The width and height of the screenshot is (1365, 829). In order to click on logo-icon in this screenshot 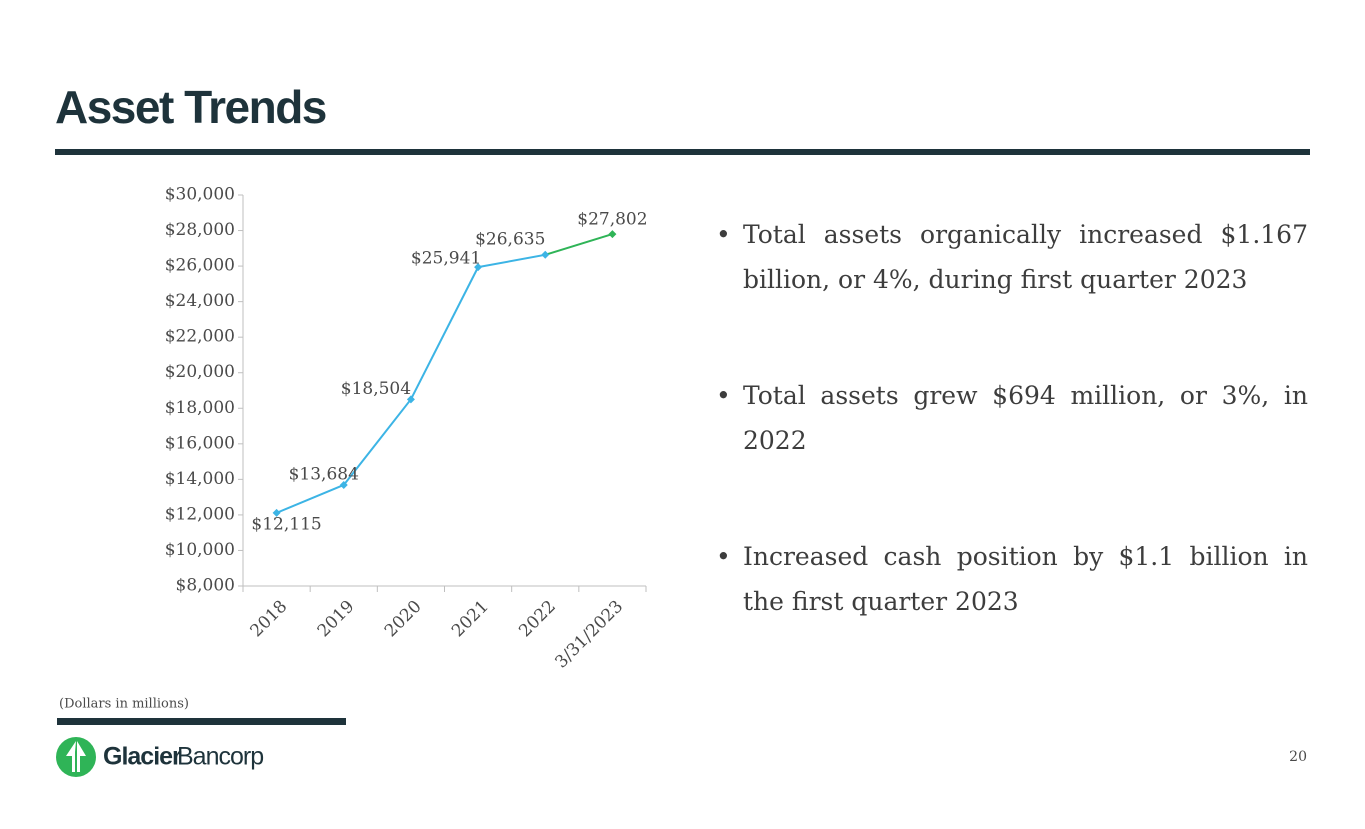, I will do `click(76, 757)`.